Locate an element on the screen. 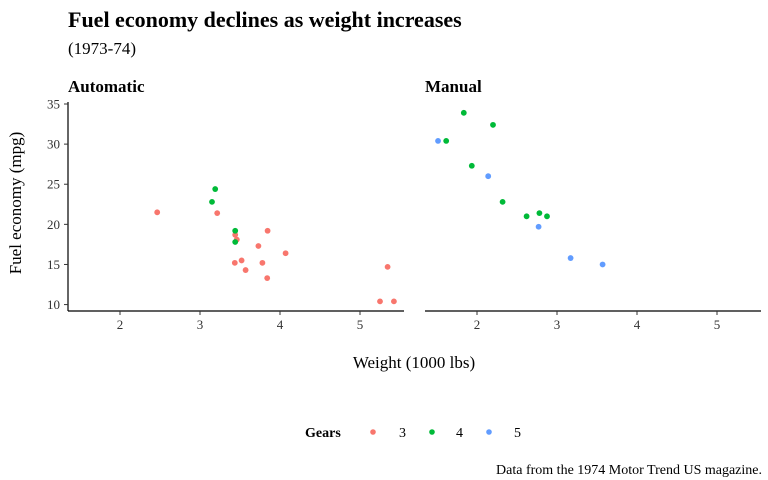 The width and height of the screenshot is (768, 480). facet-label-manual: Manual is located at coordinates (453, 86).